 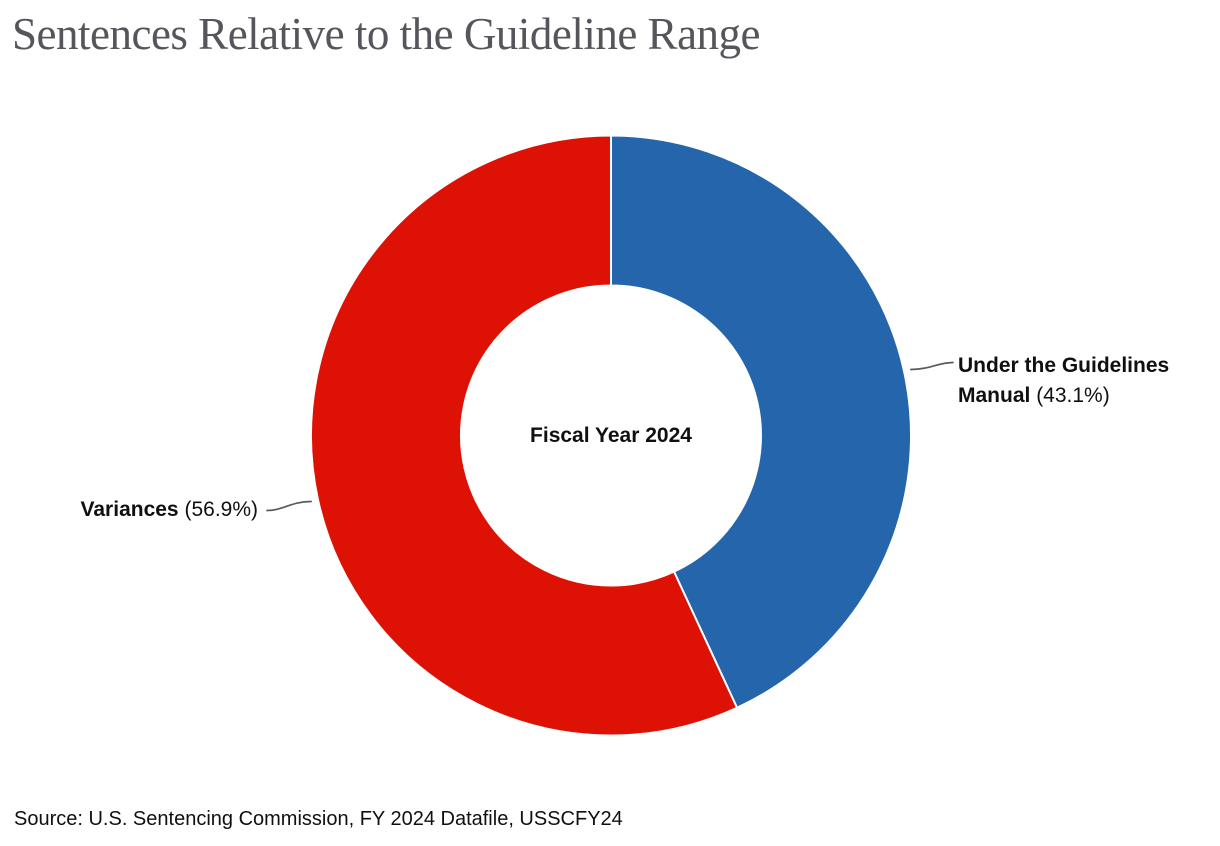 I want to click on callout-under-guidelines-manual: Under the Guidelines Manual (43.1%), so click(x=1087, y=381).